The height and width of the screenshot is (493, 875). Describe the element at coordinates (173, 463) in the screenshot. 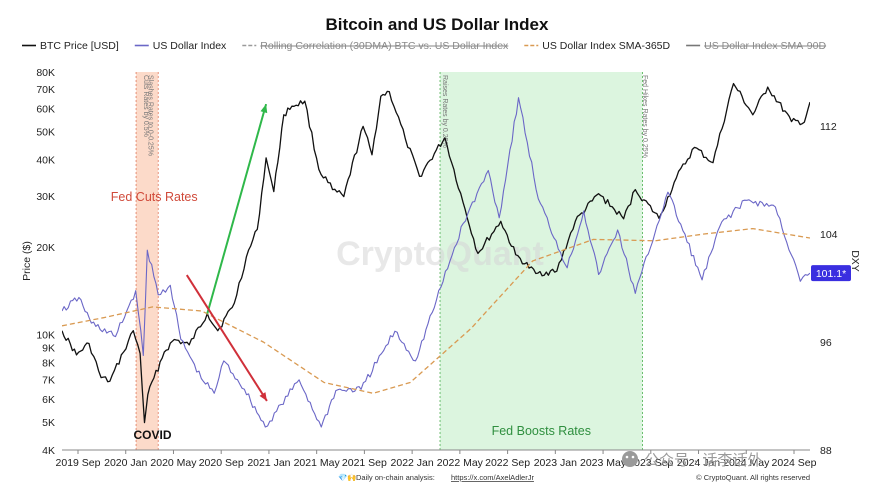

I see `x-tick-label-2: 2020 May` at that location.